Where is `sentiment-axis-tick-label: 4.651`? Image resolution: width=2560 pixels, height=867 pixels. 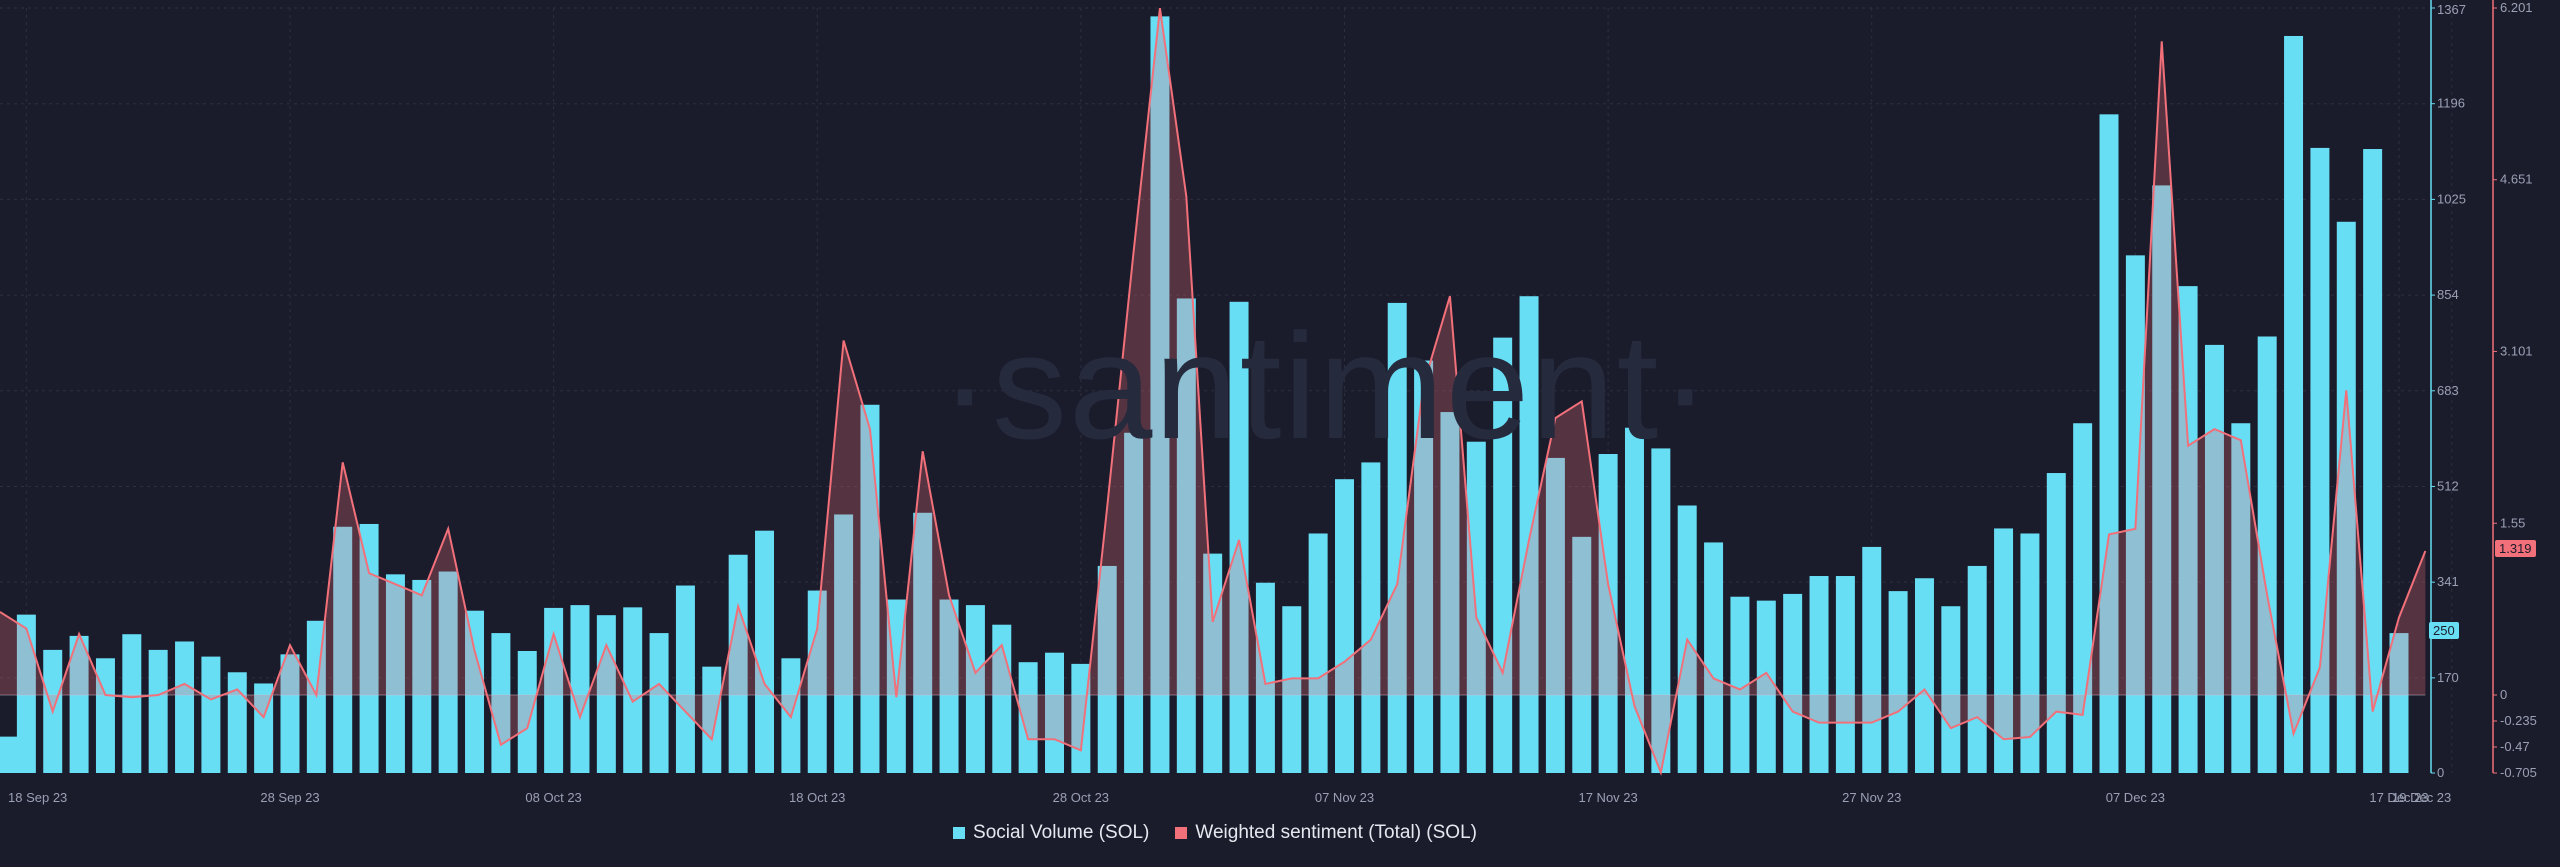
sentiment-axis-tick-label: 4.651 is located at coordinates (2516, 179).